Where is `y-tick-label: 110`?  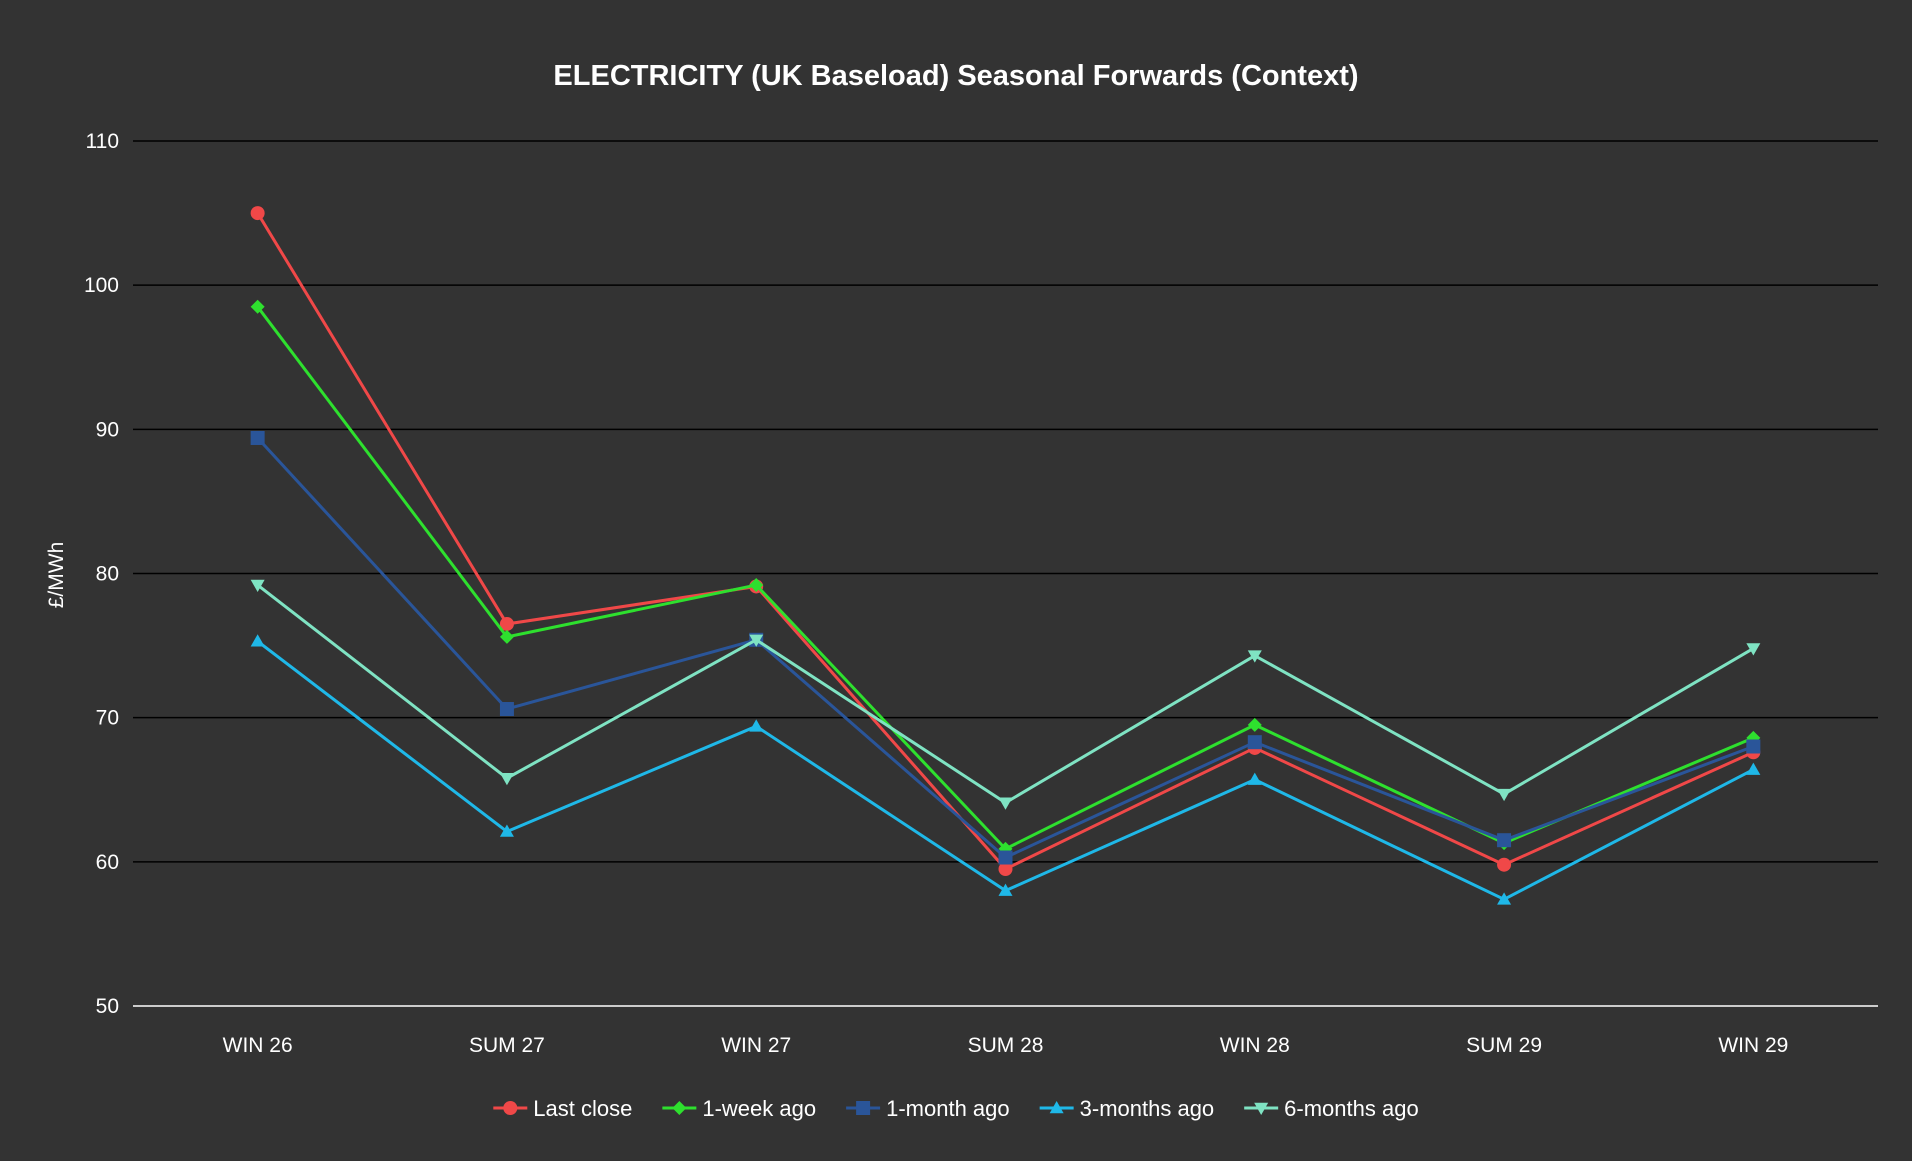
y-tick-label: 110 is located at coordinates (102, 141).